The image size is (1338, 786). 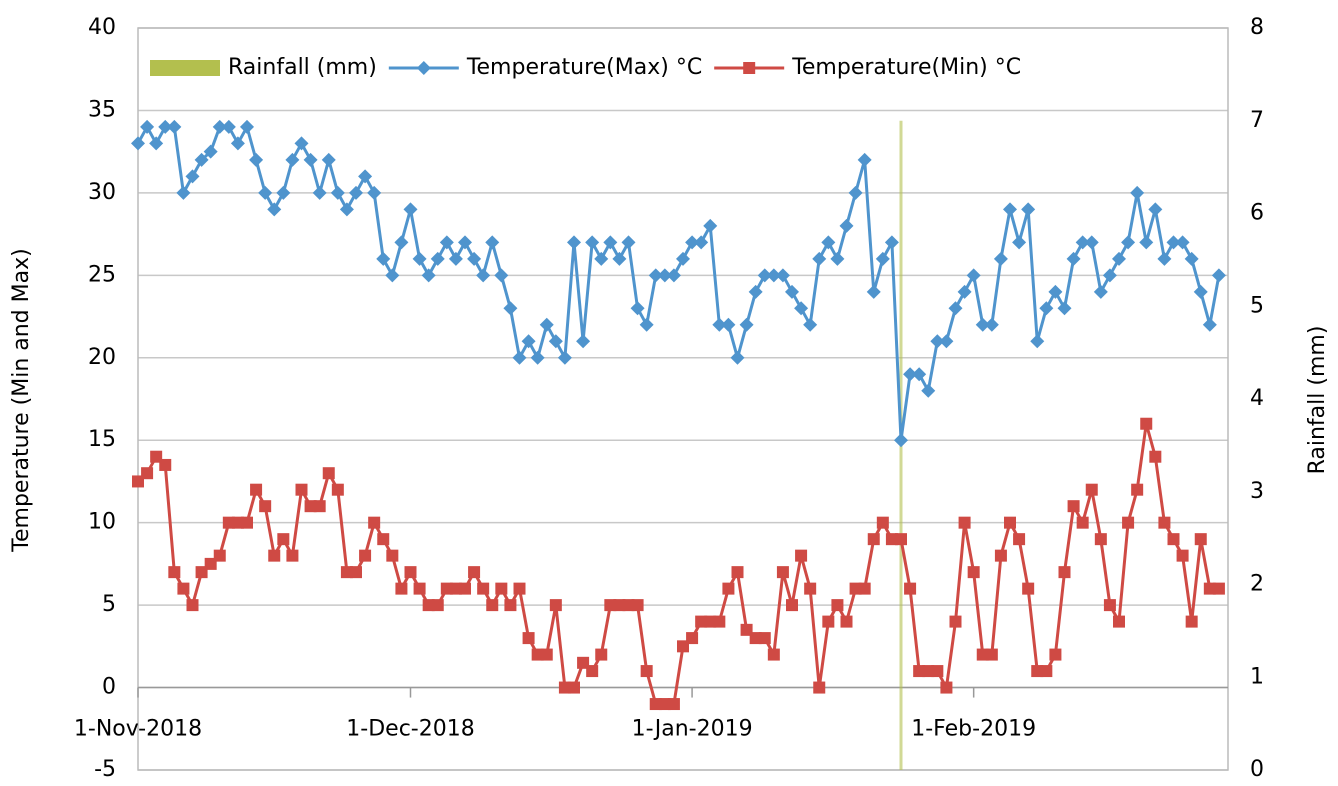 What do you see at coordinates (692, 729) in the screenshot?
I see `x-tick-label: 1-Jan-2019` at bounding box center [692, 729].